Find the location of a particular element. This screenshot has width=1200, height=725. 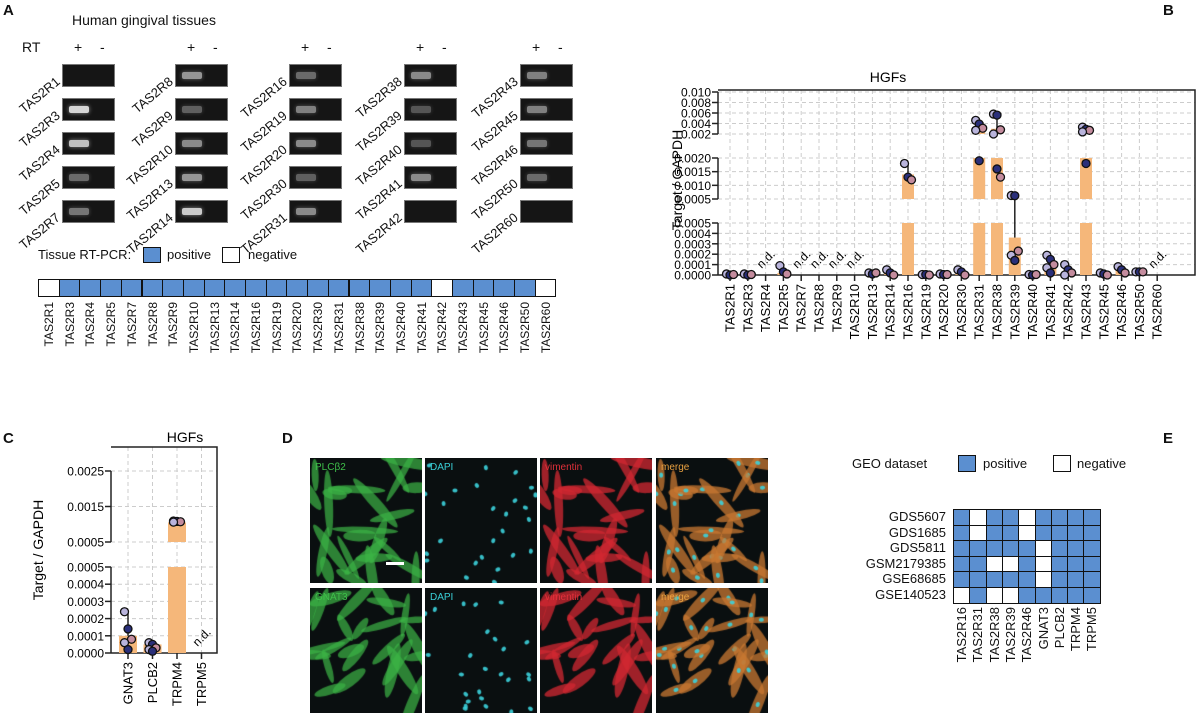

x-tick-label: TAS2R60 is located at coordinates (1157, 311).